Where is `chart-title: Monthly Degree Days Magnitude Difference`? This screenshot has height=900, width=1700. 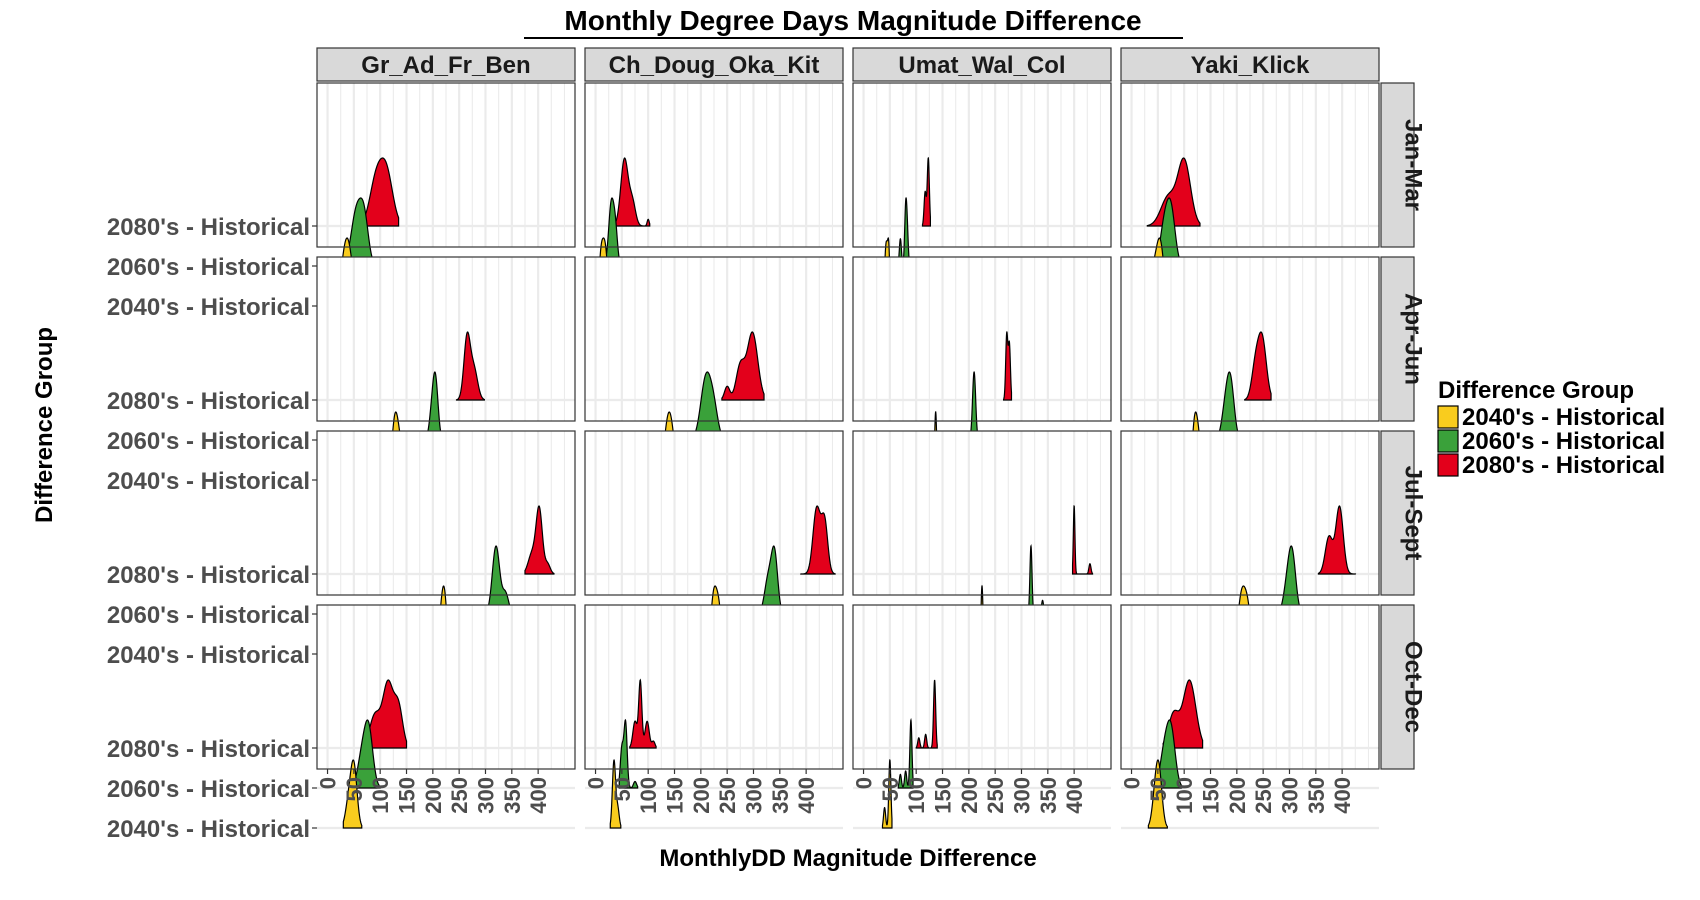 chart-title: Monthly Degree Days Magnitude Difference is located at coordinates (852, 20).